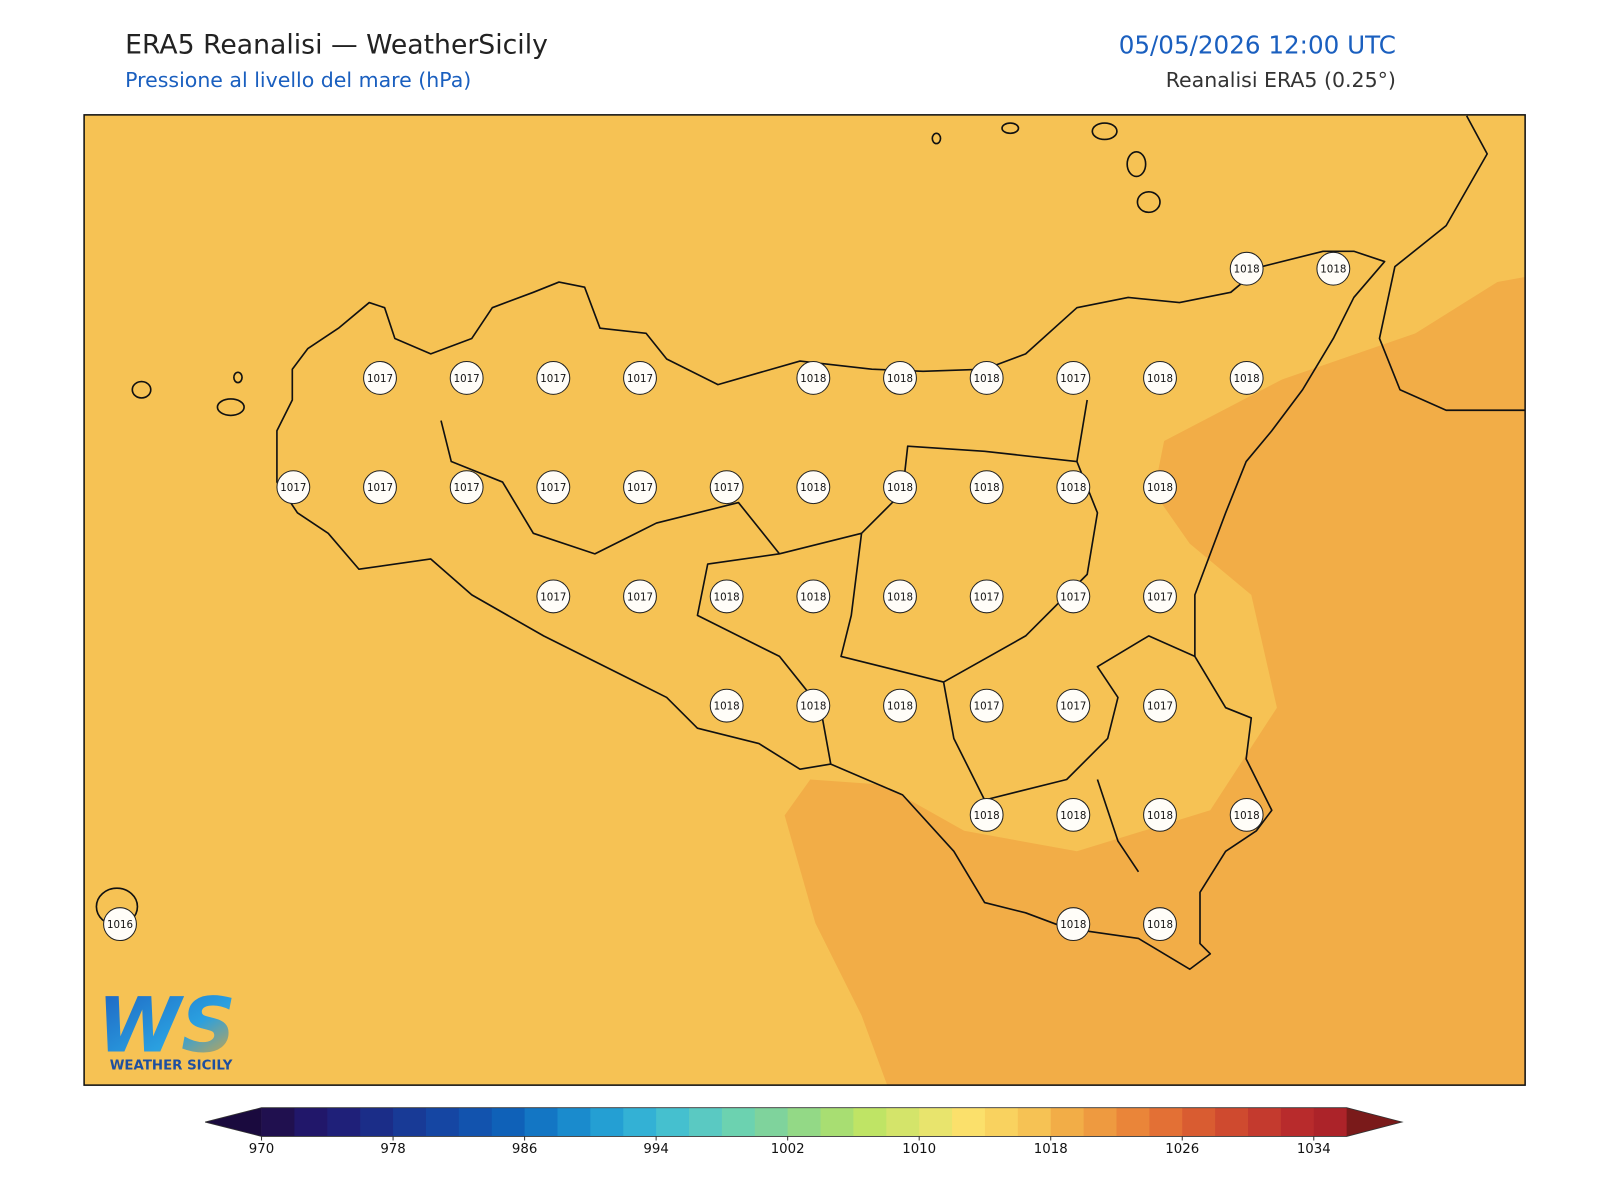 Image resolution: width=1600 pixels, height=1200 pixels. I want to click on colorbar-extend-high, so click(1374, 1122).